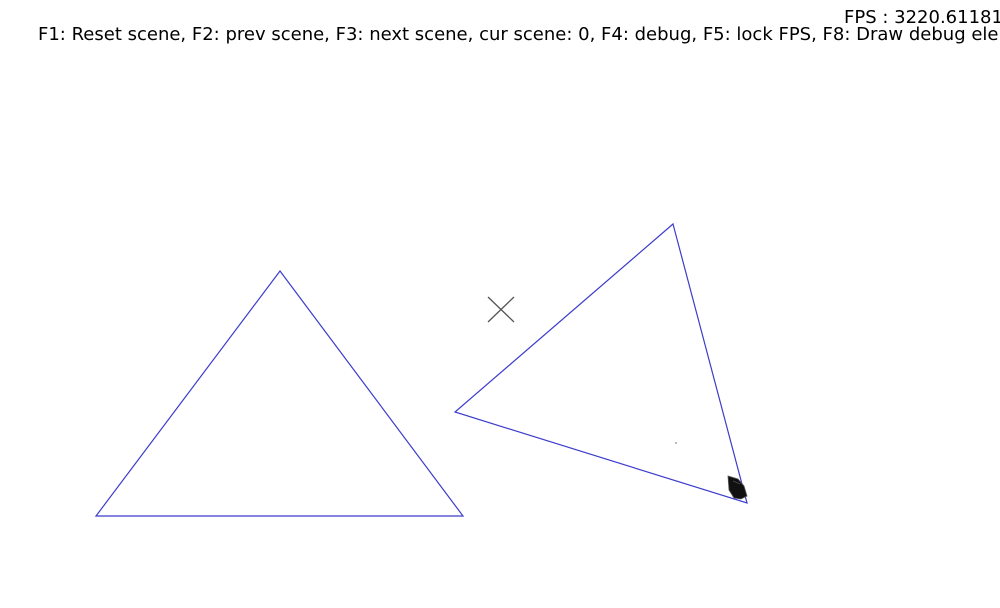 The height and width of the screenshot is (608, 1000). I want to click on x-cross-icon, so click(501, 309).